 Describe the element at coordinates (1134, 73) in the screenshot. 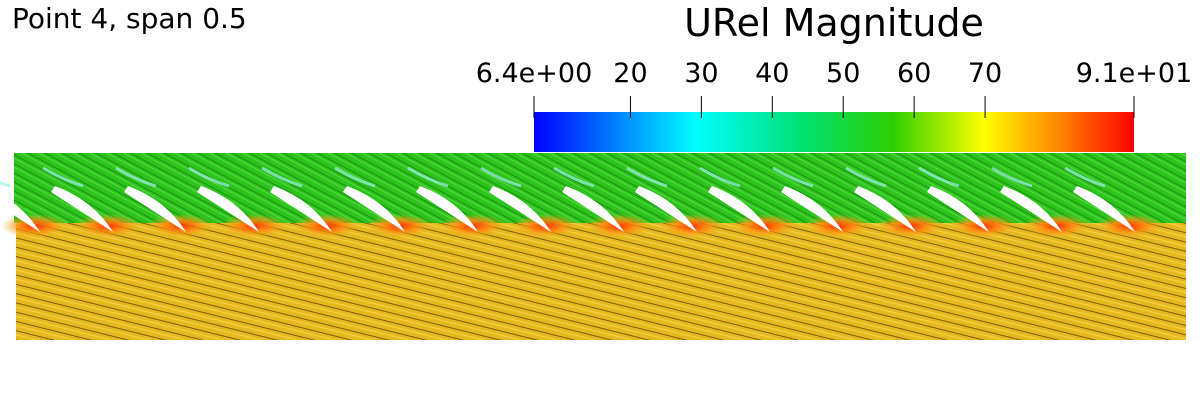

I see `colorbar-tick-label: 9.1e+01` at that location.